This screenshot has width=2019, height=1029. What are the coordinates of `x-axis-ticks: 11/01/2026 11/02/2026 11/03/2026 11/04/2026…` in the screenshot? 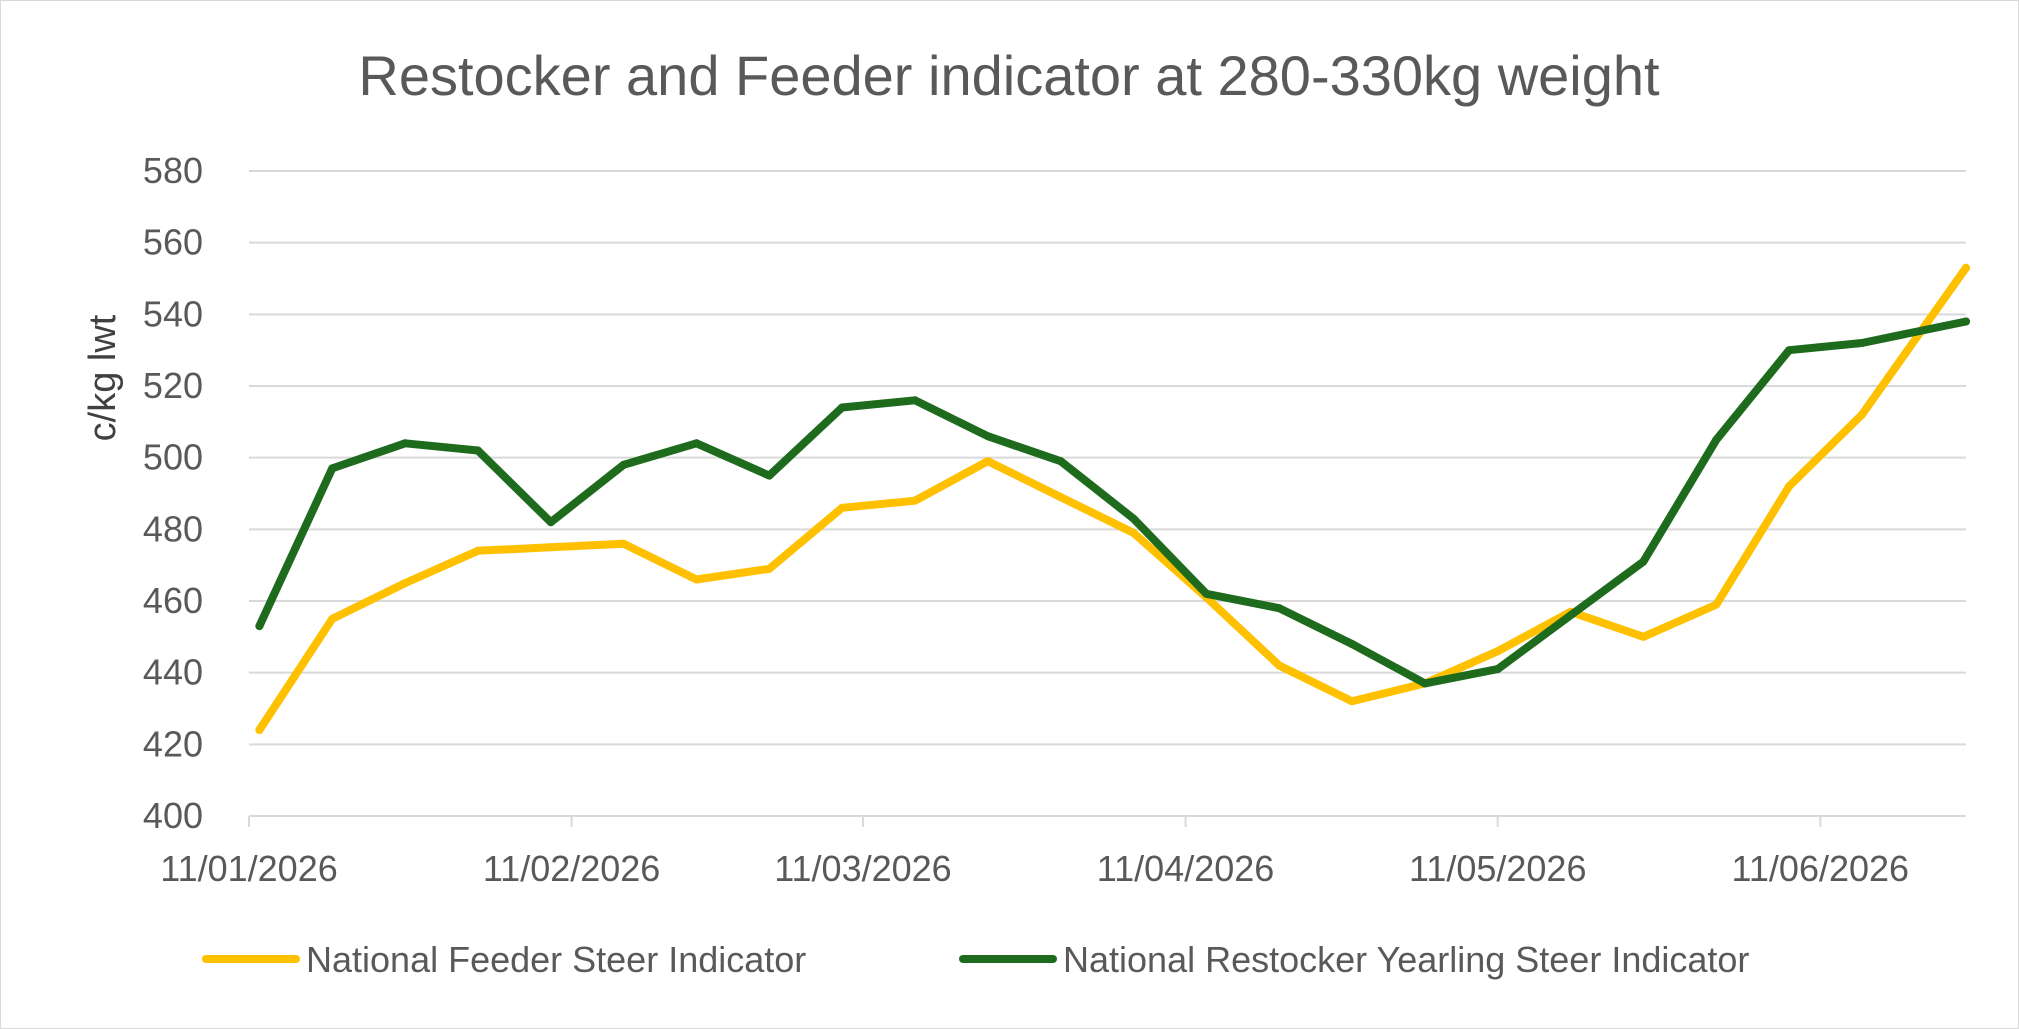 It's located at (1034, 852).